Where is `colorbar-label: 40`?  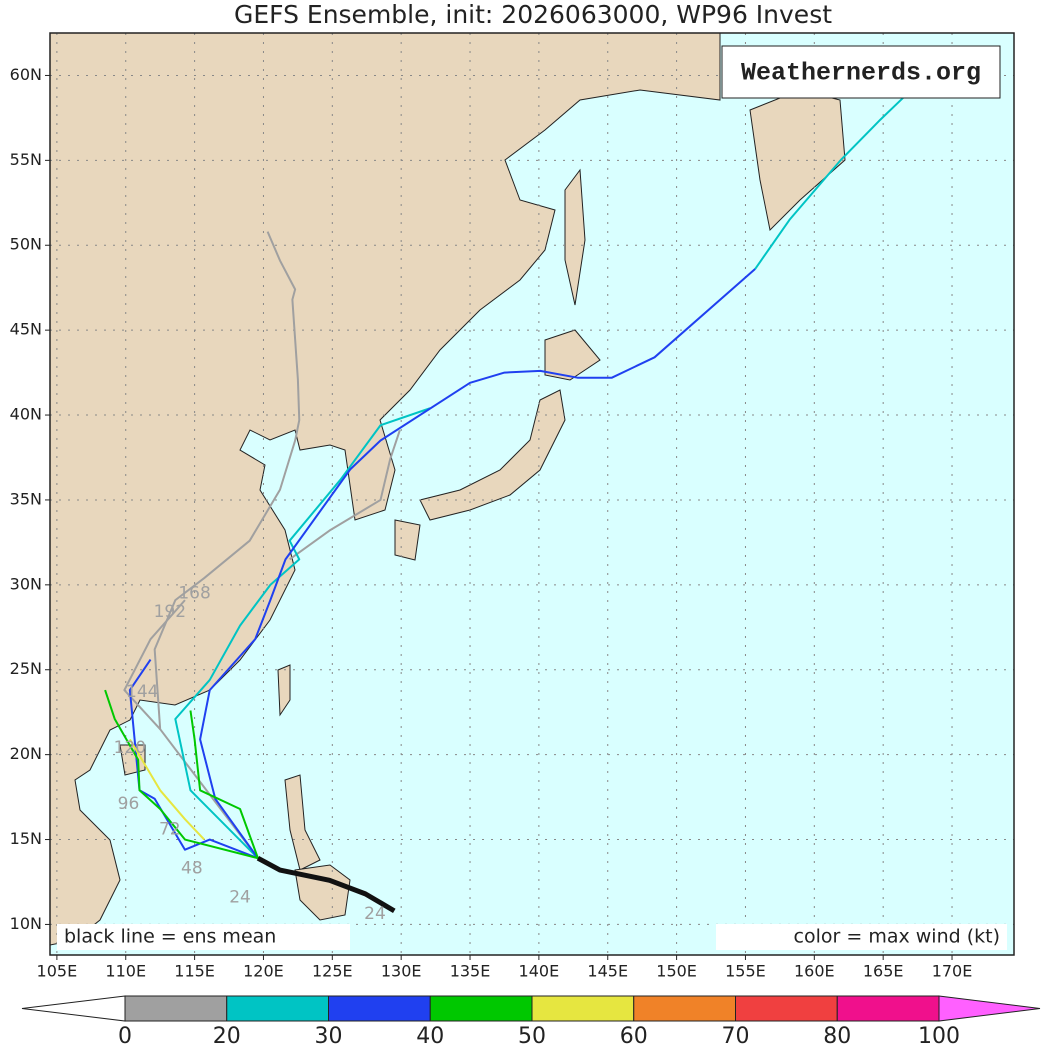
colorbar-label: 40 is located at coordinates (430, 1036).